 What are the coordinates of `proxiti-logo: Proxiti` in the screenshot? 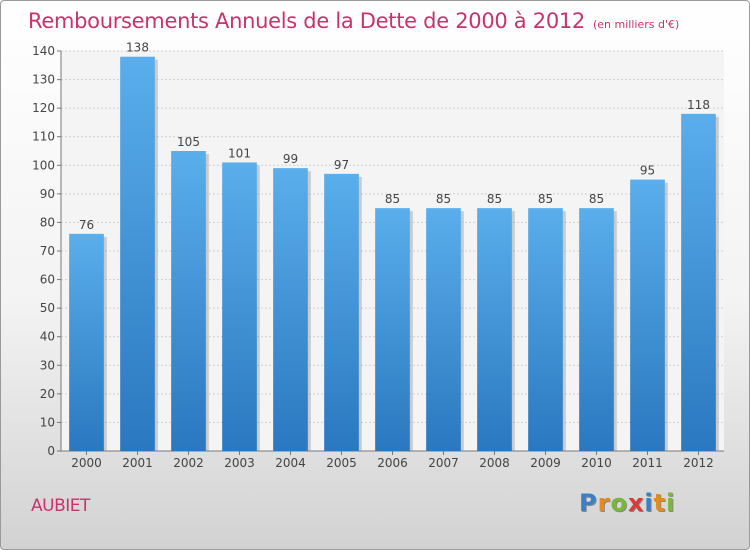 It's located at (627, 503).